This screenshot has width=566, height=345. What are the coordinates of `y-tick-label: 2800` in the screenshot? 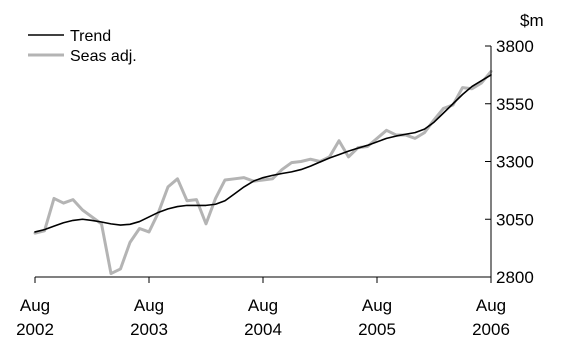 It's located at (515, 277).